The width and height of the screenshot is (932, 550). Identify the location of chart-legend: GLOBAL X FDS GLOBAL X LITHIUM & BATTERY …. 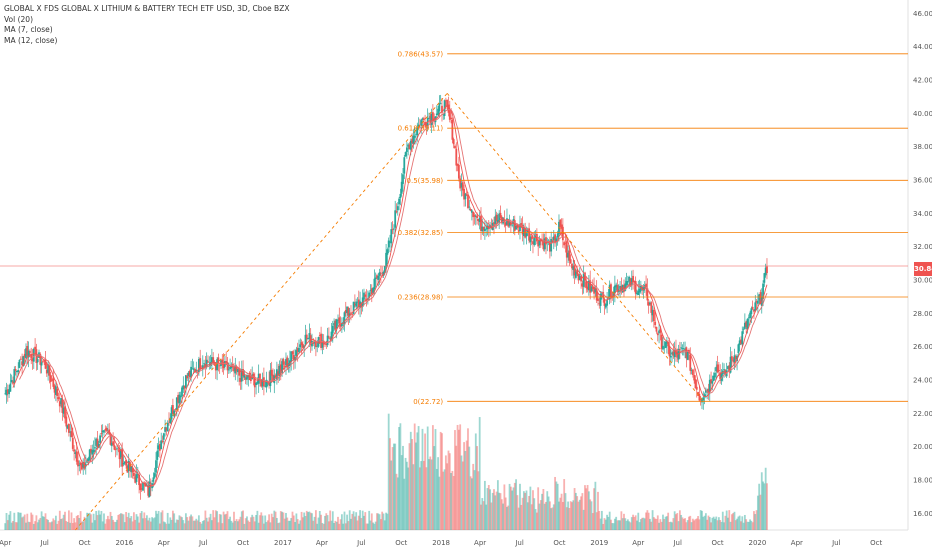
(146, 25).